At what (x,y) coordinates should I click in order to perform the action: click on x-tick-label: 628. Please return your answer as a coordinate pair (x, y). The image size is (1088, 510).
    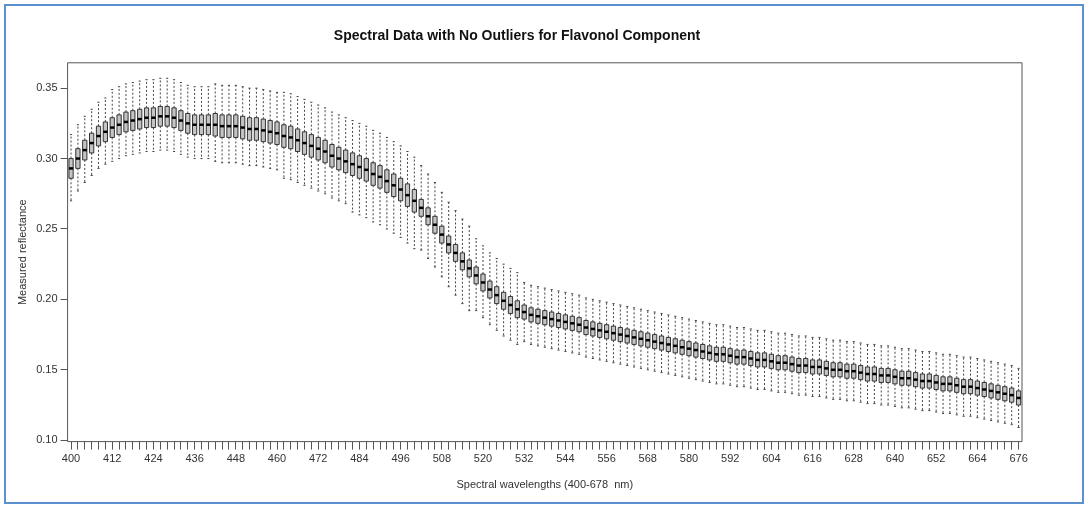
    Looking at the image, I should click on (853, 458).